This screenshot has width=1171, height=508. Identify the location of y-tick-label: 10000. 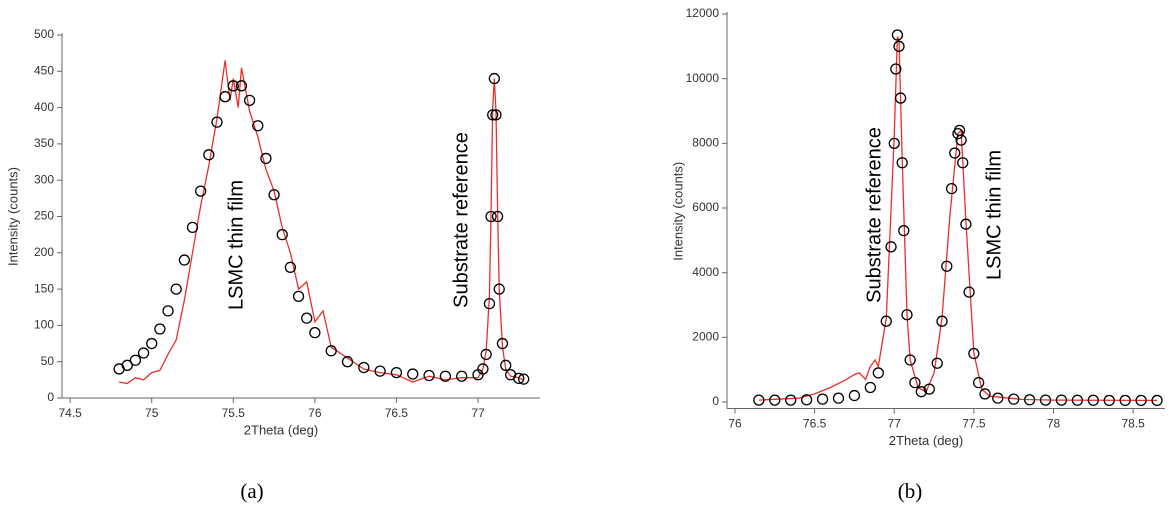
(703, 78).